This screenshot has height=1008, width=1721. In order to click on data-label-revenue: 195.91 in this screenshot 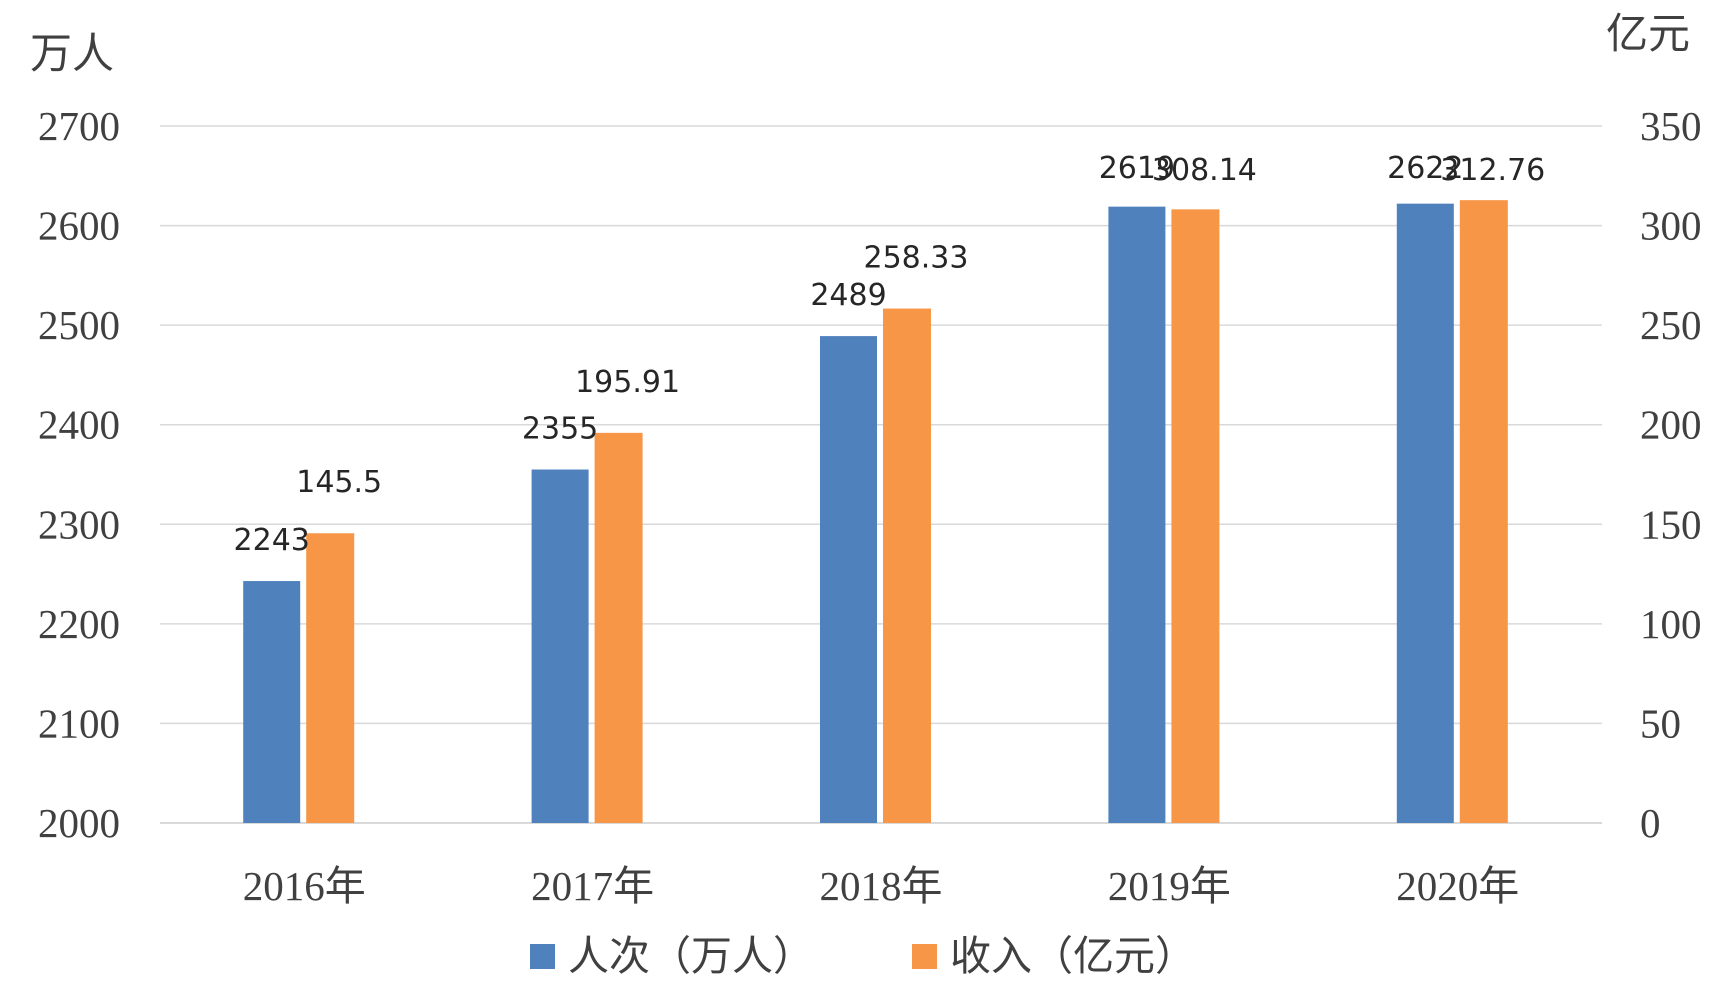, I will do `click(627, 382)`.